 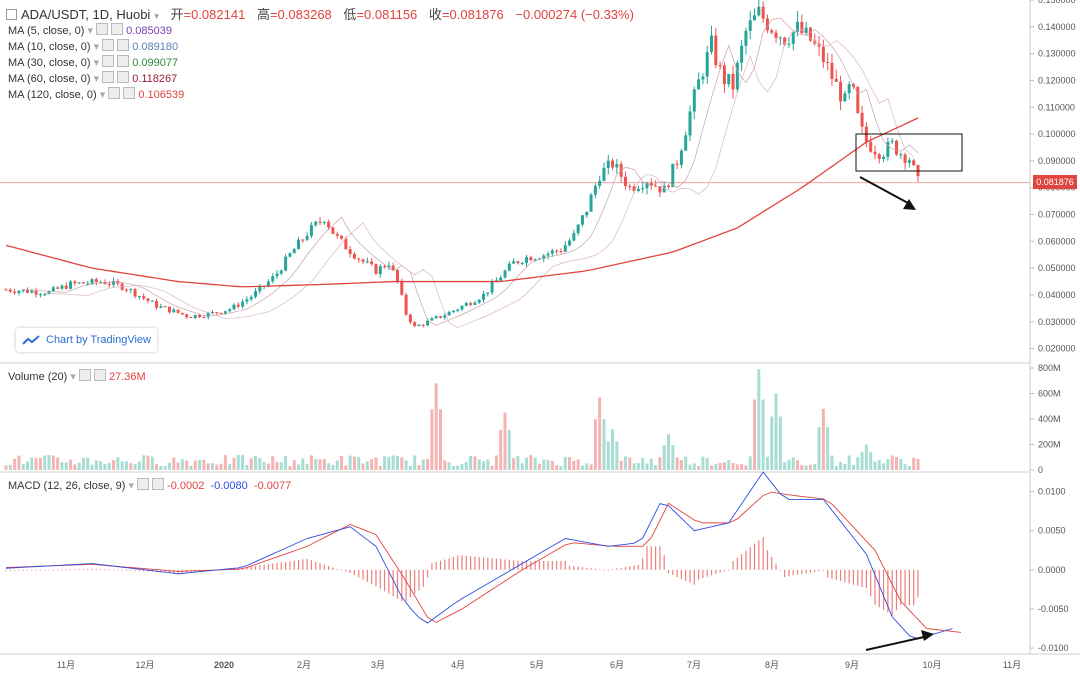 What do you see at coordinates (86, 340) in the screenshot?
I see `tradingview-watermark: Chart by TradingView` at bounding box center [86, 340].